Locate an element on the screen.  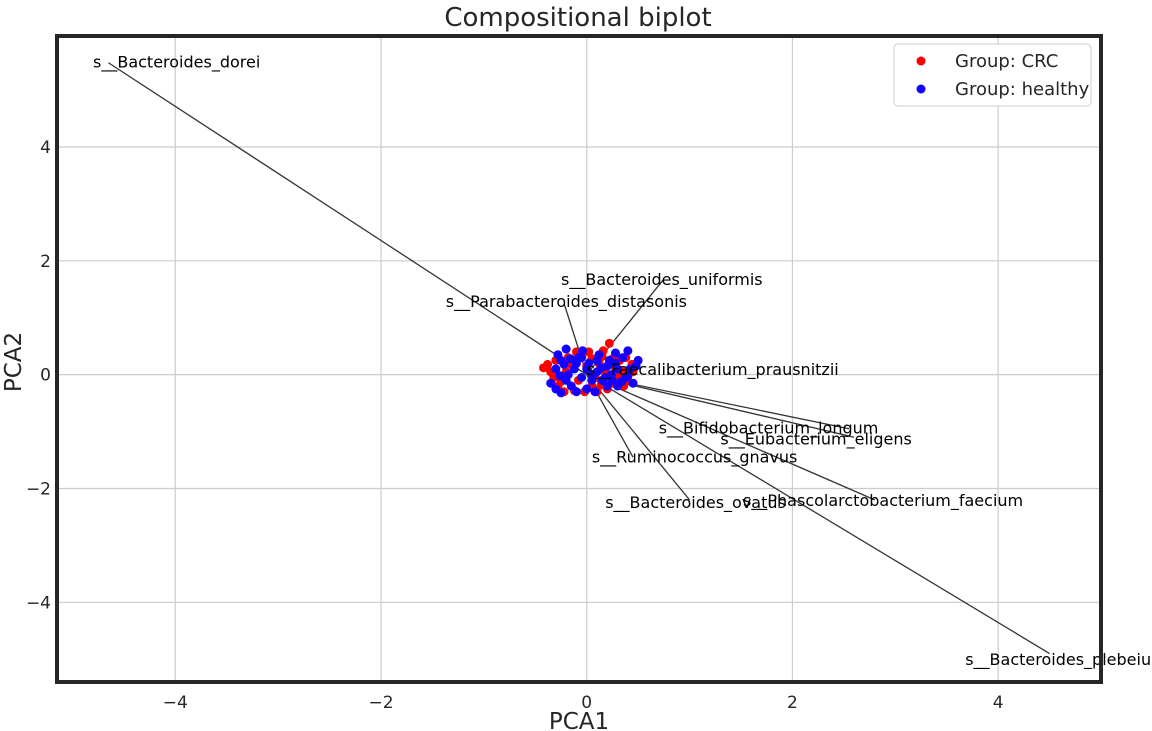
loading-label-s-bacteroides-dorei: s__Bacteroides_dorei is located at coordinates (176, 63).